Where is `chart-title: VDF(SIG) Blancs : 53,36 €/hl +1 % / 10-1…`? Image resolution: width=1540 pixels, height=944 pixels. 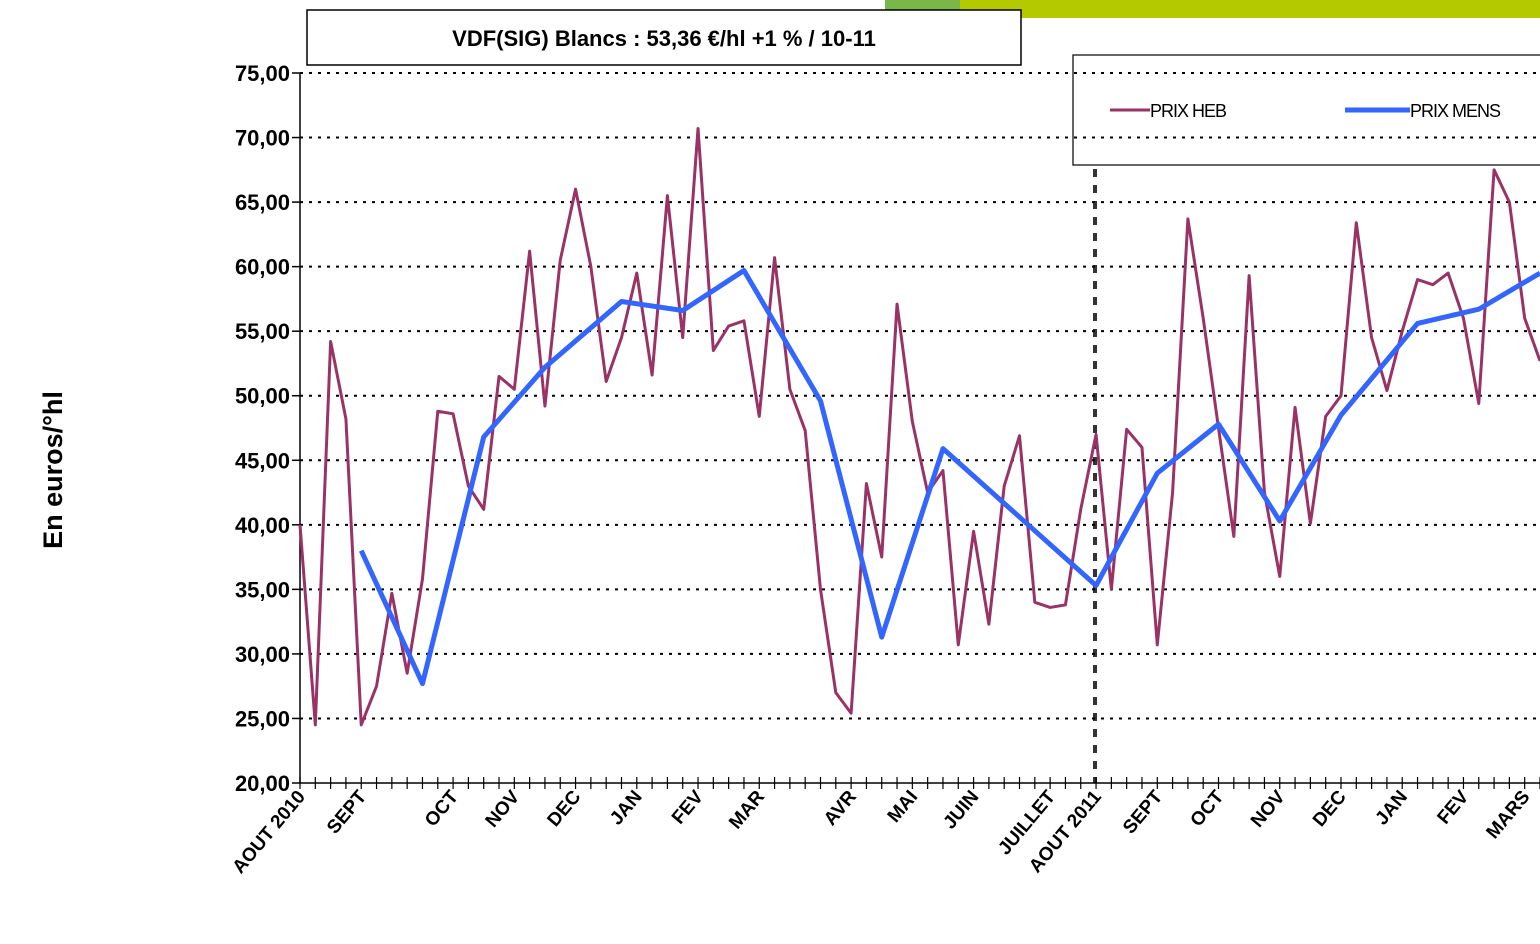 chart-title: VDF(SIG) Blancs : 53,36 €/hl +1 % / 10-1… is located at coordinates (664, 38).